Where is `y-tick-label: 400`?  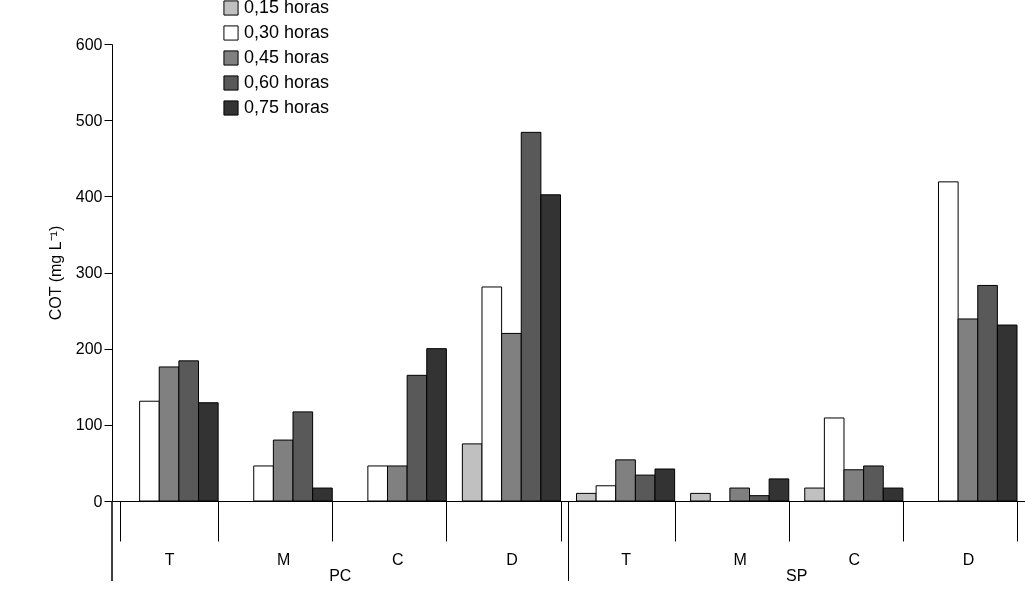 y-tick-label: 400 is located at coordinates (89, 196).